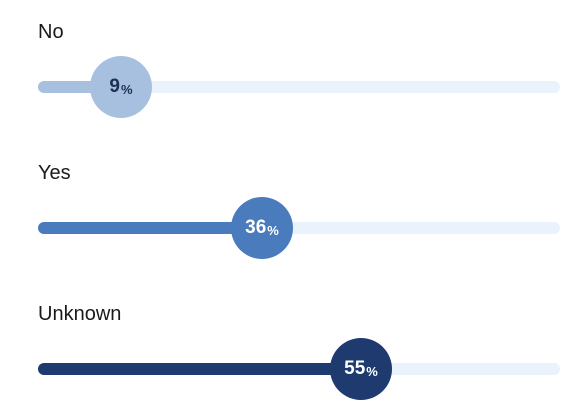 This screenshot has width=562, height=402. What do you see at coordinates (80, 314) in the screenshot?
I see `category-label: Unknown` at bounding box center [80, 314].